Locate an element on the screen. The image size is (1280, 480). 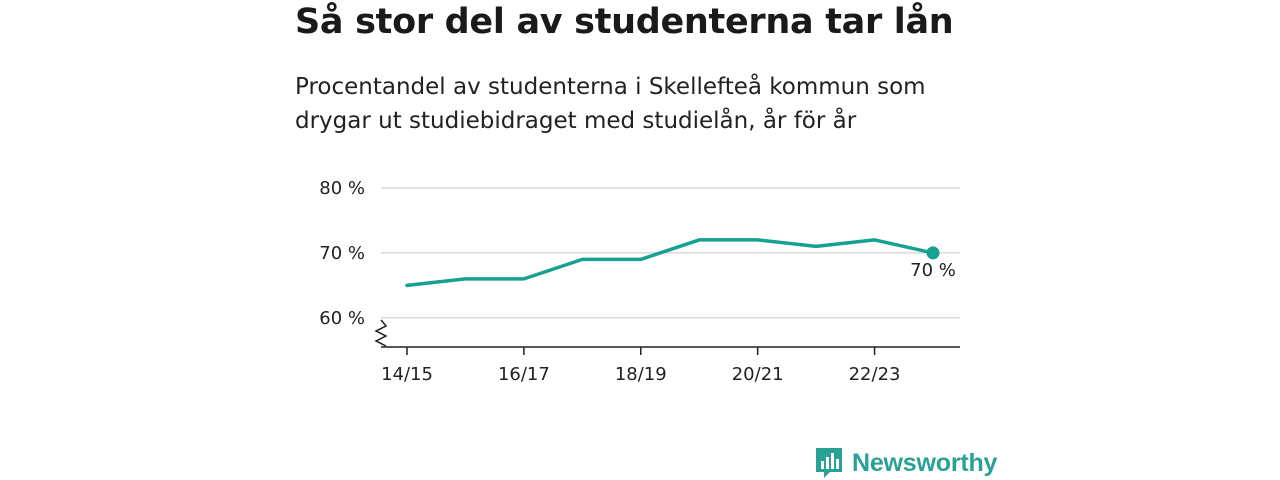
x-tick-label: 22/23 is located at coordinates (875, 374).